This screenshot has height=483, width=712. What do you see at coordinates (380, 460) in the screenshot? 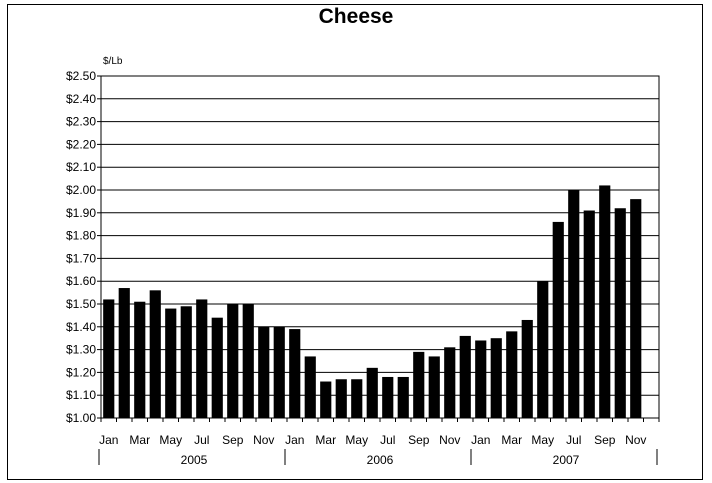
I see `year-label: 2006` at bounding box center [380, 460].